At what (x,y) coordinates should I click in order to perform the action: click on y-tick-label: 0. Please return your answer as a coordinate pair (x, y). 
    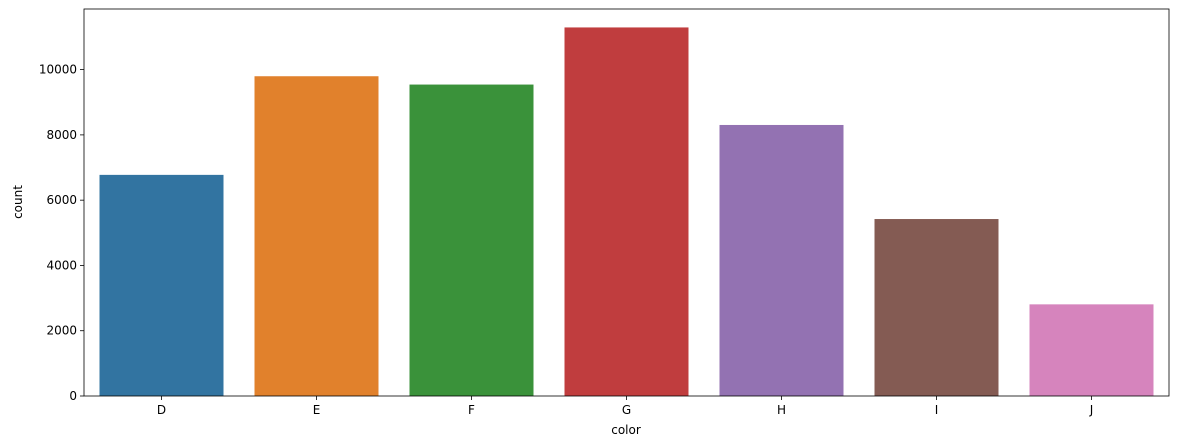
    Looking at the image, I should click on (73, 396).